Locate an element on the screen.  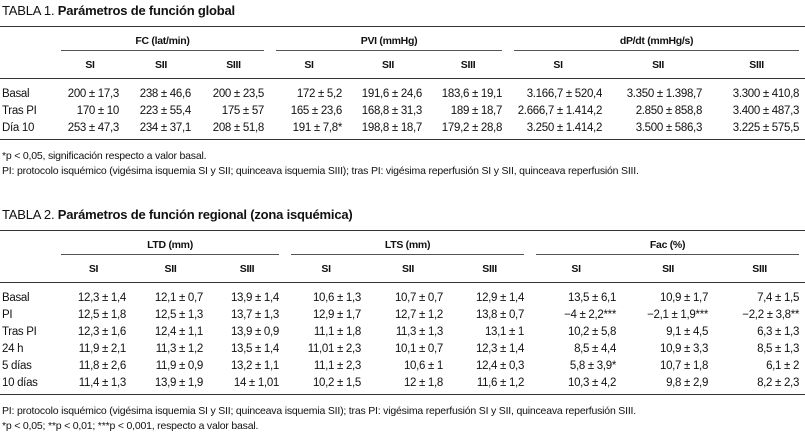
cell: 12,4 ± 0,3 is located at coordinates (500, 365).